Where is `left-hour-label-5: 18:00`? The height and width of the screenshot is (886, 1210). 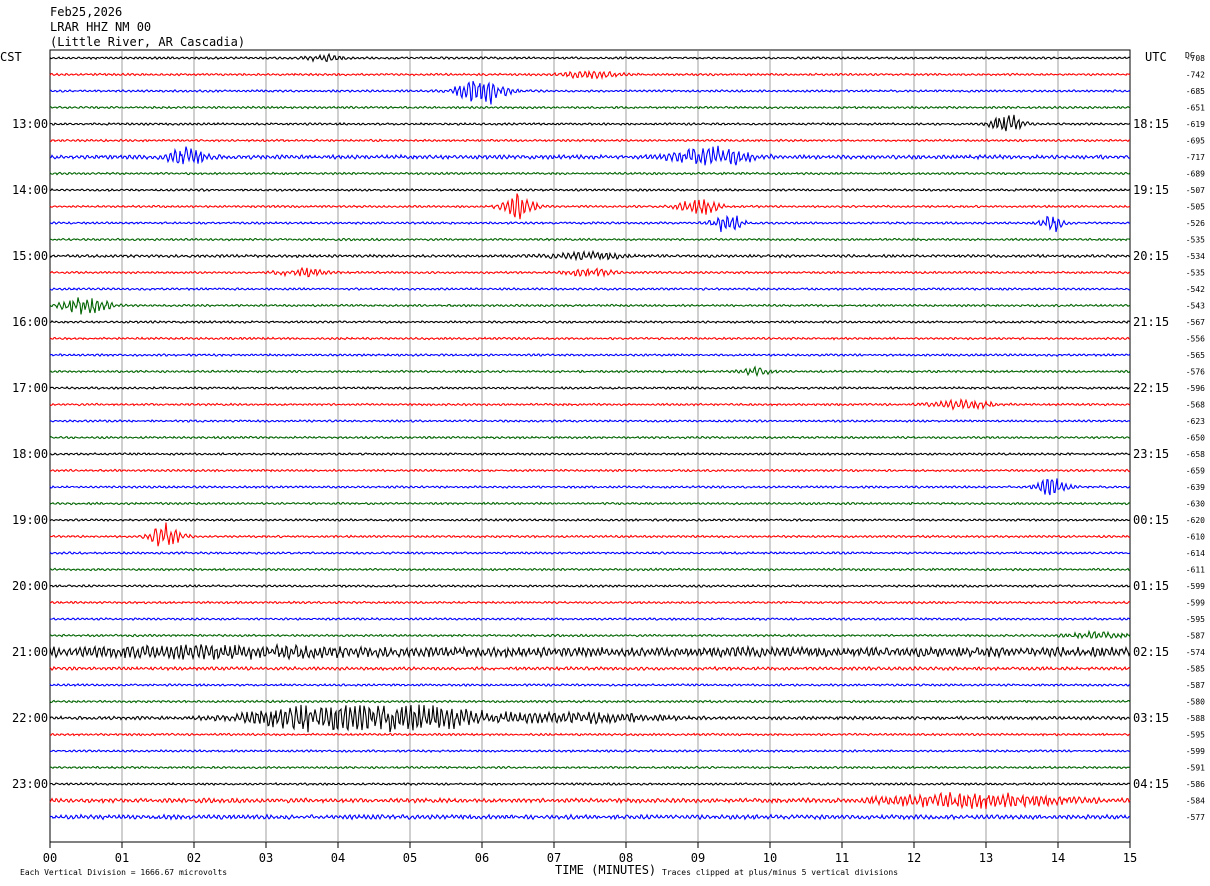
left-hour-label-5: 18:00 is located at coordinates (30, 454).